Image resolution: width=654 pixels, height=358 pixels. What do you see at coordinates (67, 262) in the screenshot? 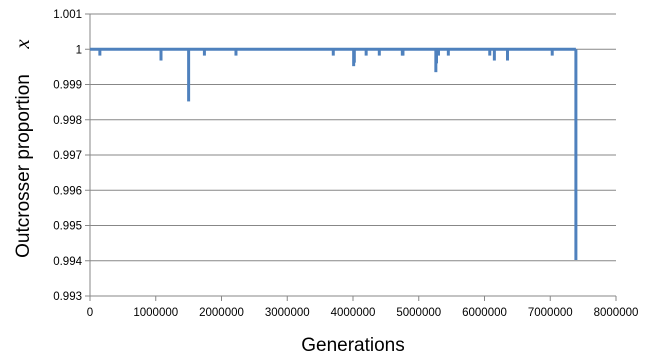
I see `y-tick-label: 0.994` at bounding box center [67, 262].